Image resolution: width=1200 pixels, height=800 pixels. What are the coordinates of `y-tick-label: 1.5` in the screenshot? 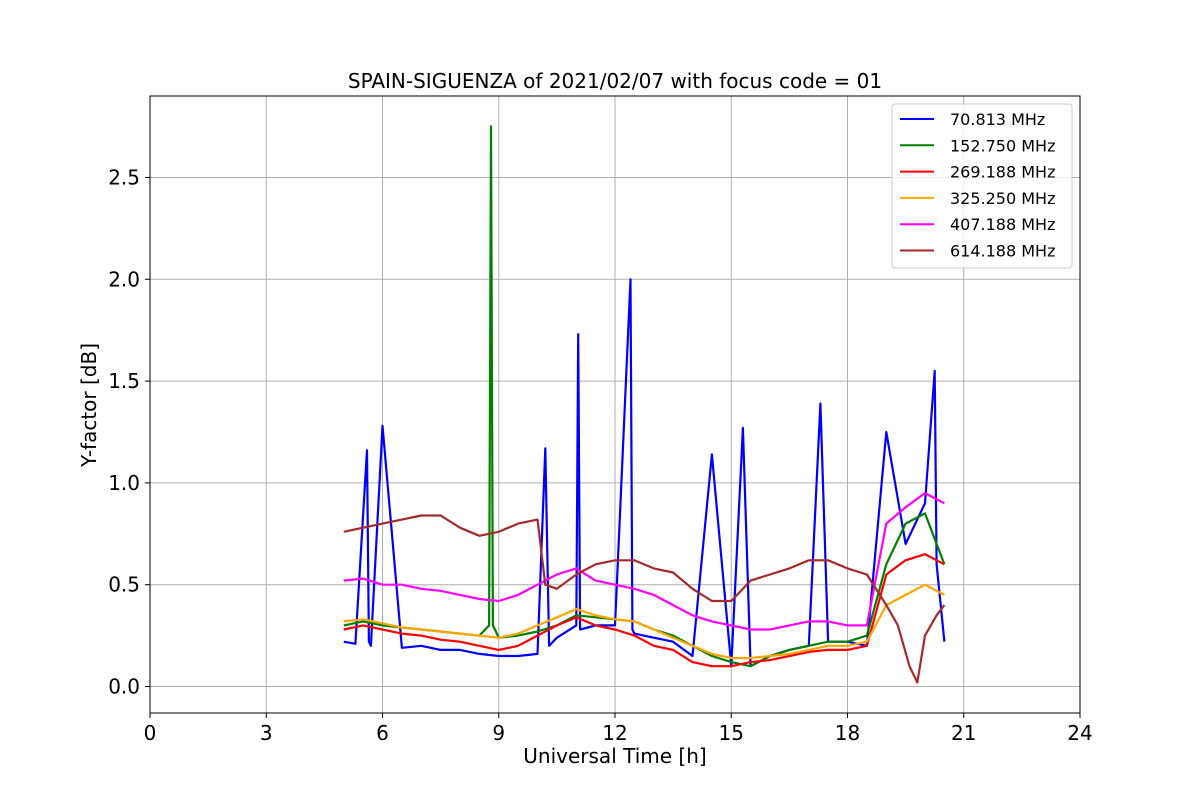 It's located at (124, 381).